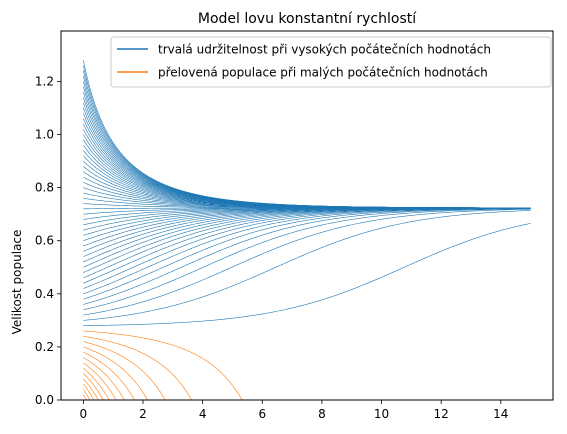 The image size is (567, 434). What do you see at coordinates (17, 282) in the screenshot?
I see `y-axis-label: Velikost populace` at bounding box center [17, 282].